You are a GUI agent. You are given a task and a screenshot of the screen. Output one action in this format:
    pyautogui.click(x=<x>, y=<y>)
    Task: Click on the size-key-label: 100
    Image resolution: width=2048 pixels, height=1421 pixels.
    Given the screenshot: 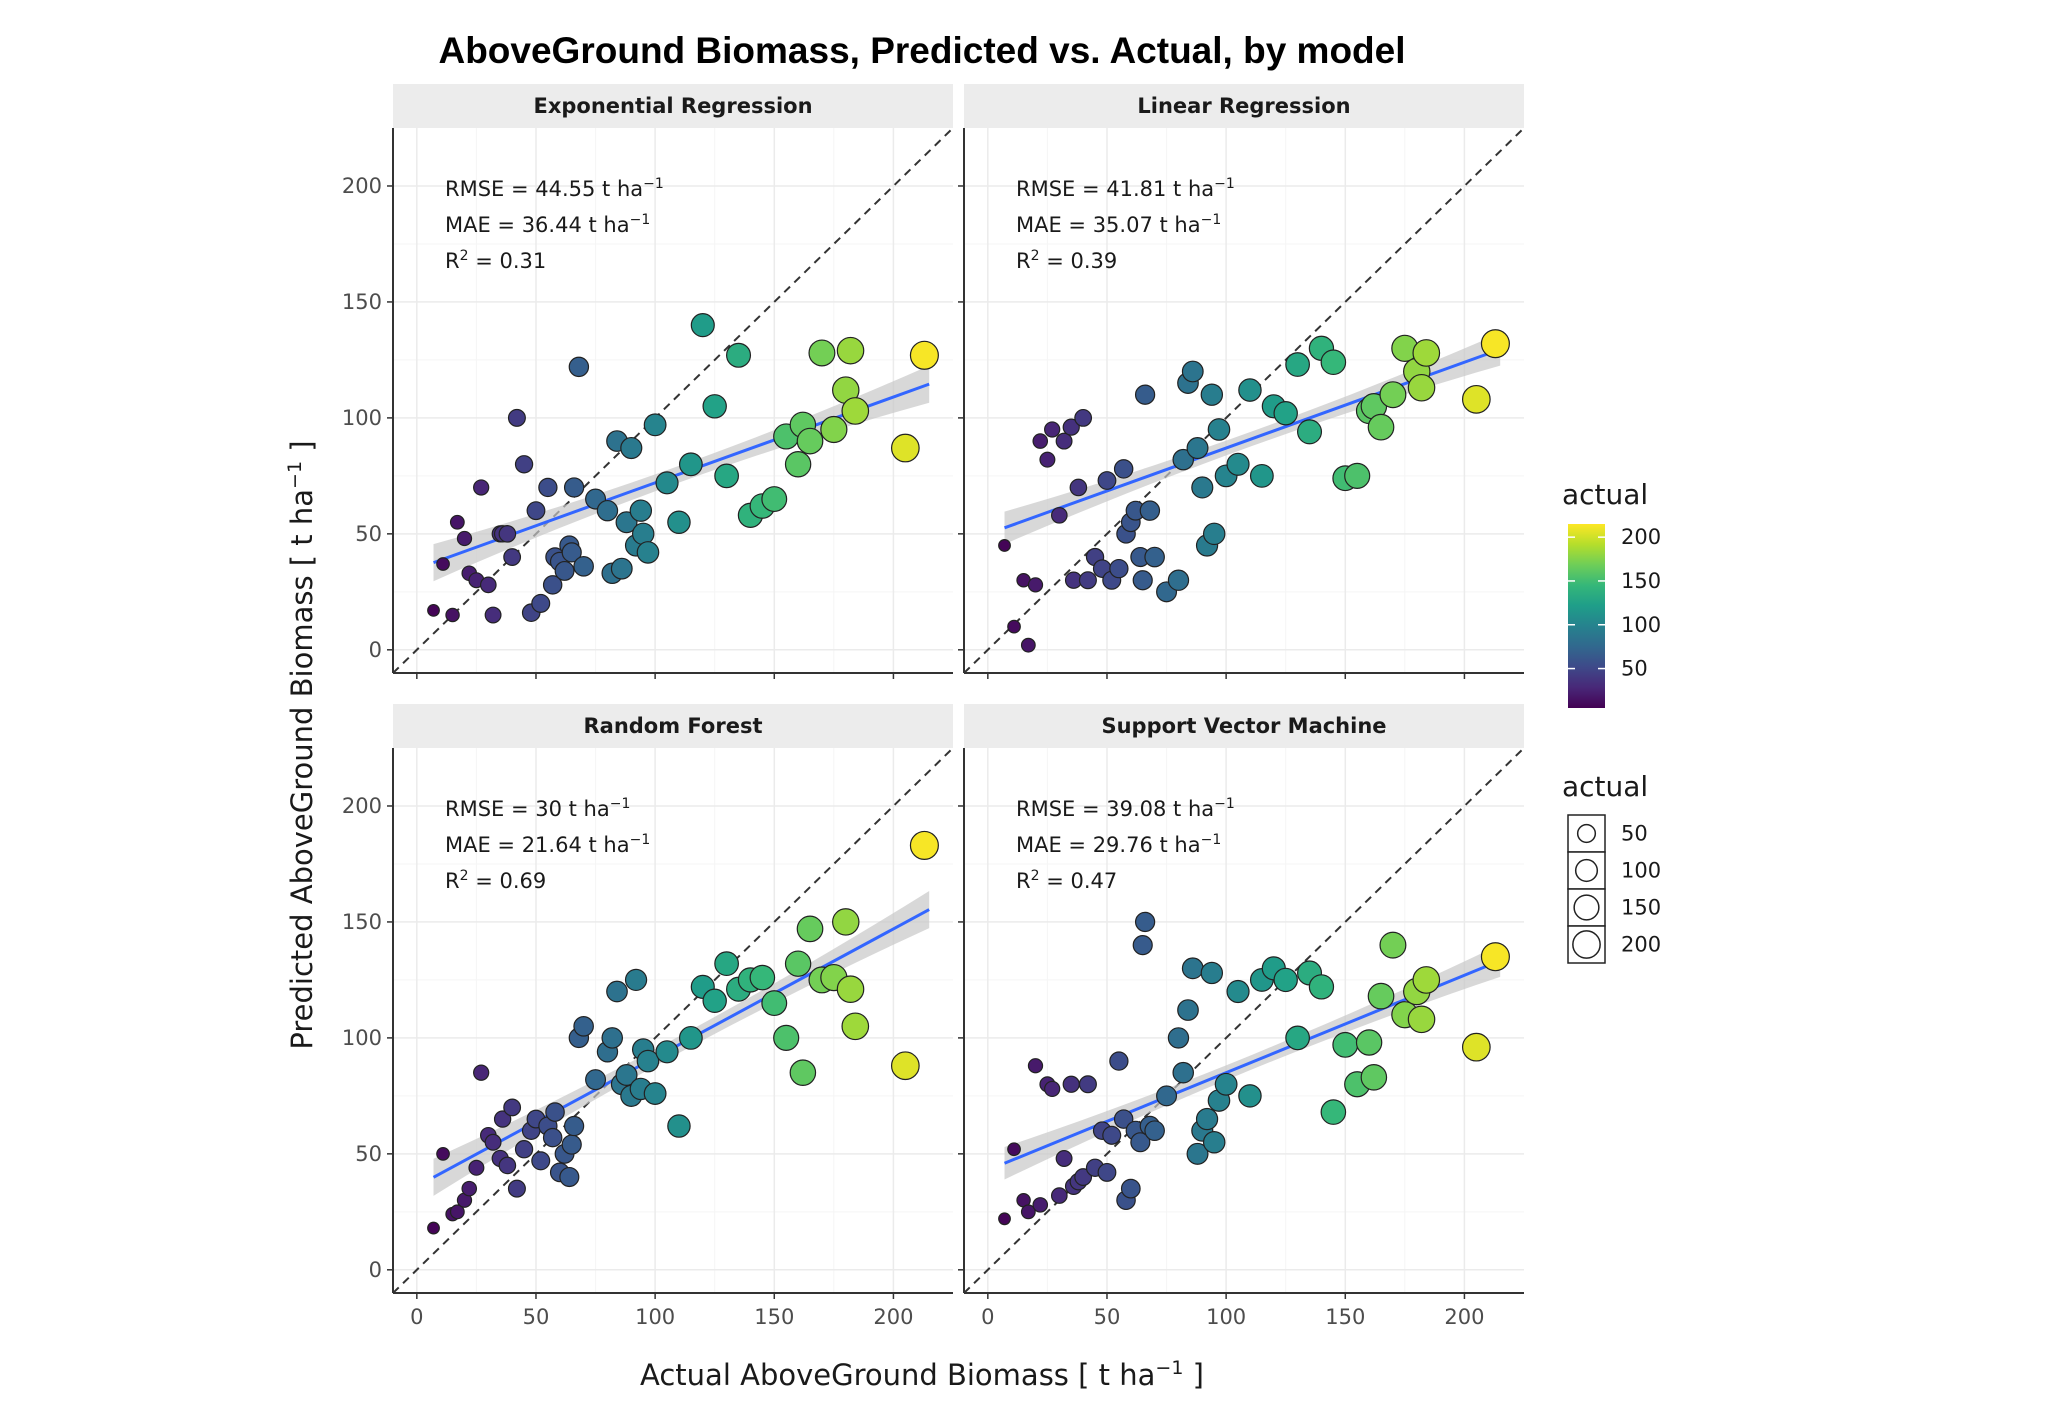 What is the action you would take?
    pyautogui.click(x=1641, y=871)
    